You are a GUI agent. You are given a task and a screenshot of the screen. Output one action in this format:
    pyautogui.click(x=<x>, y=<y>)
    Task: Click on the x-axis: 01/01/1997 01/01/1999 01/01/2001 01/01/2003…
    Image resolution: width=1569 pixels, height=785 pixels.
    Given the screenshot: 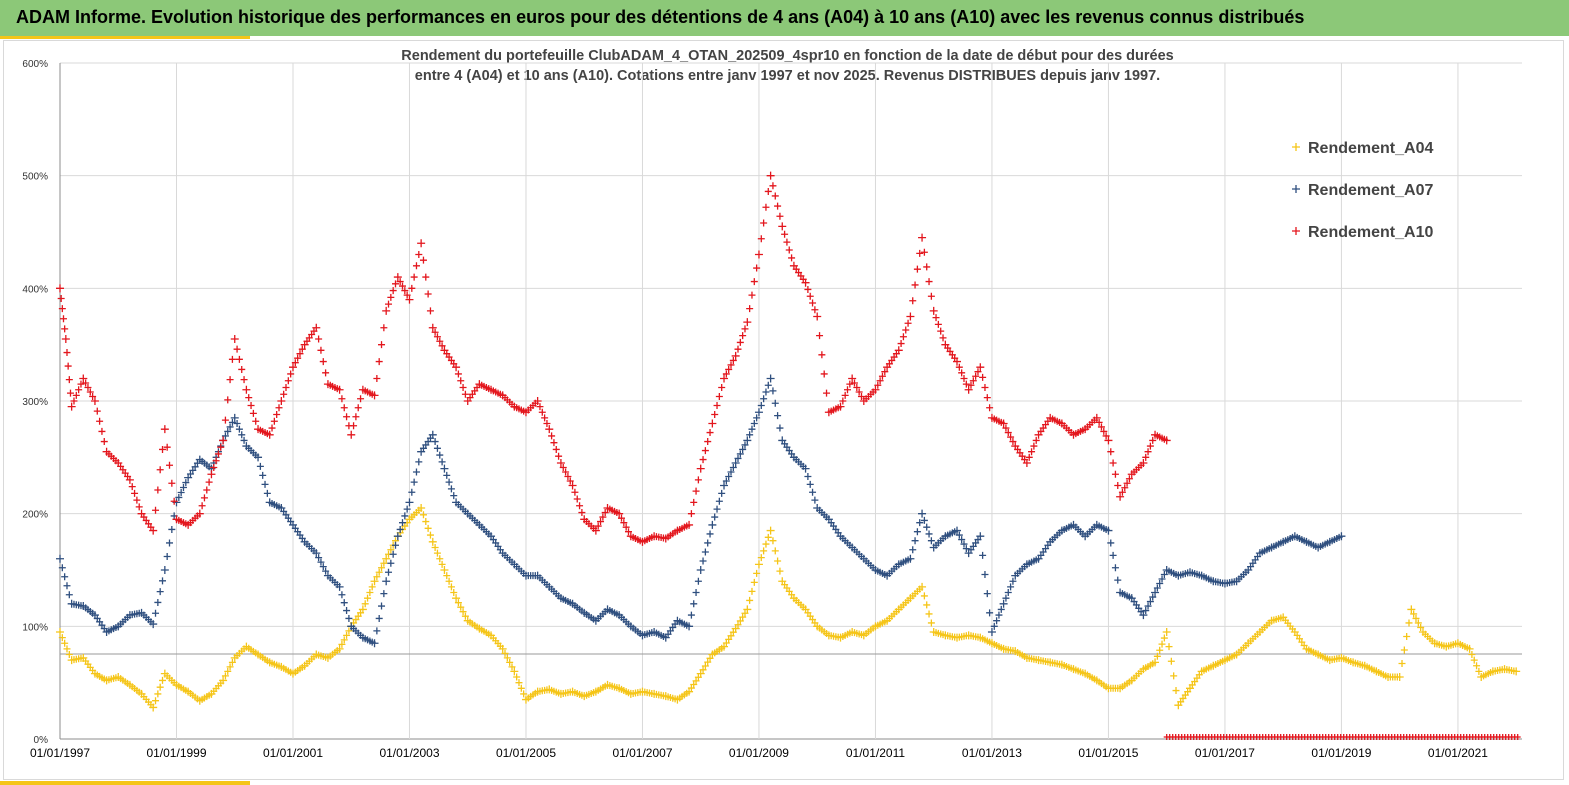 What is the action you would take?
    pyautogui.click(x=759, y=753)
    